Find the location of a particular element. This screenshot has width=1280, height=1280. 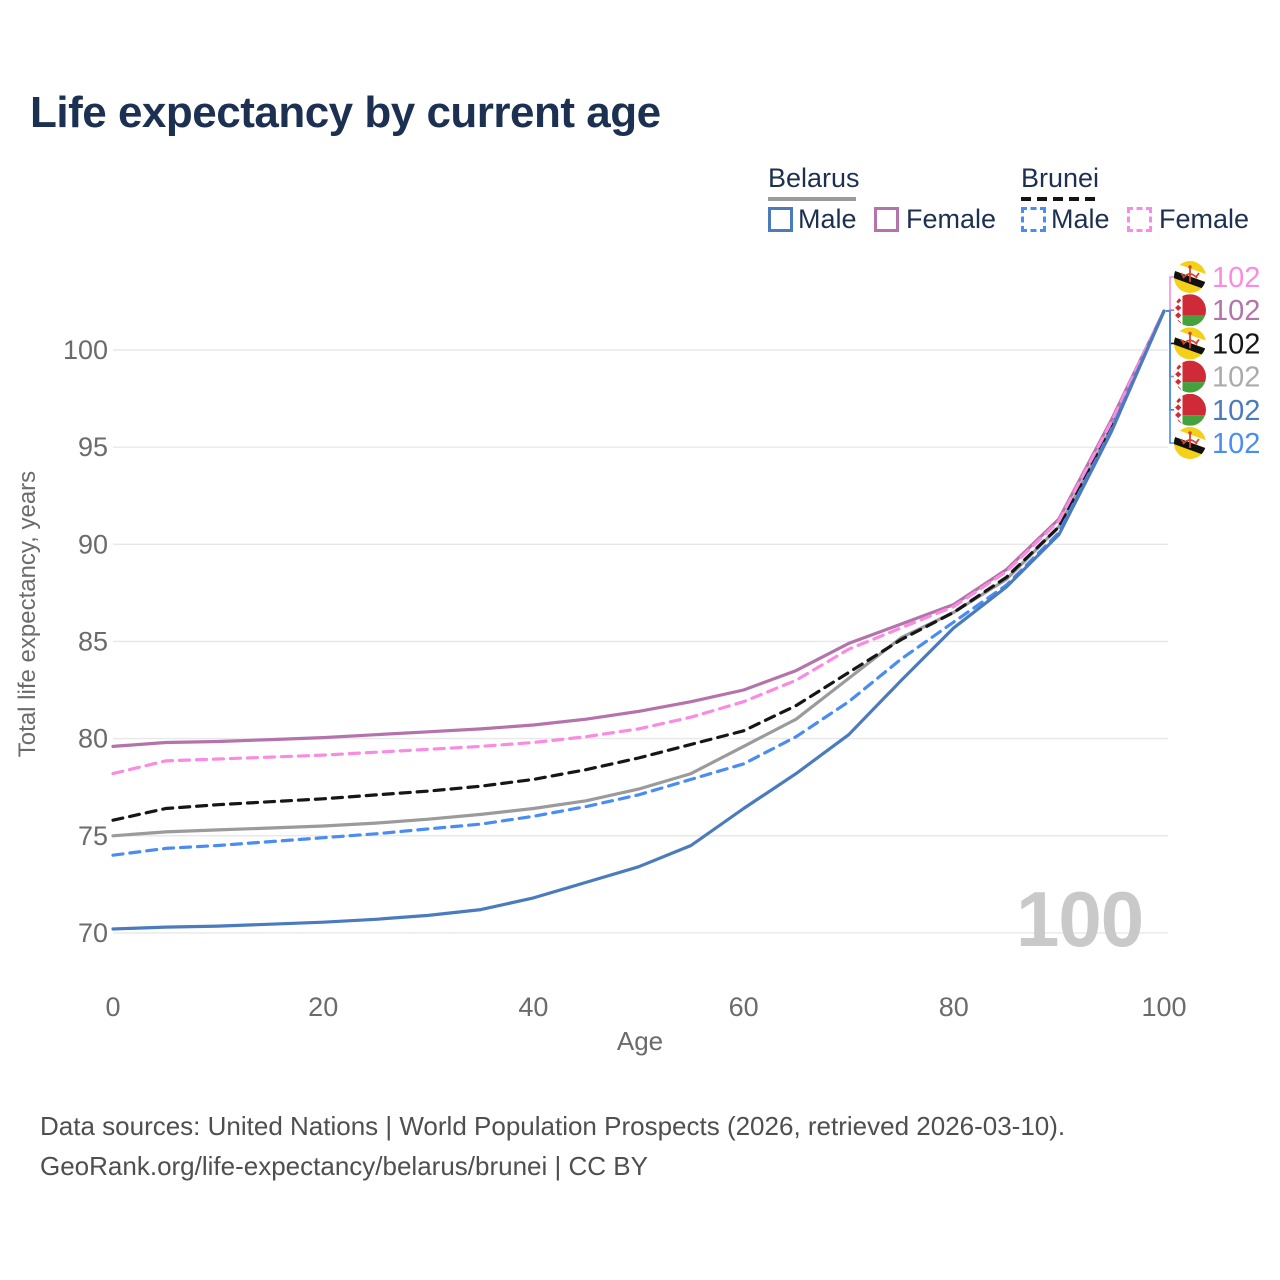

x-tick-label: 0 is located at coordinates (112, 1007).